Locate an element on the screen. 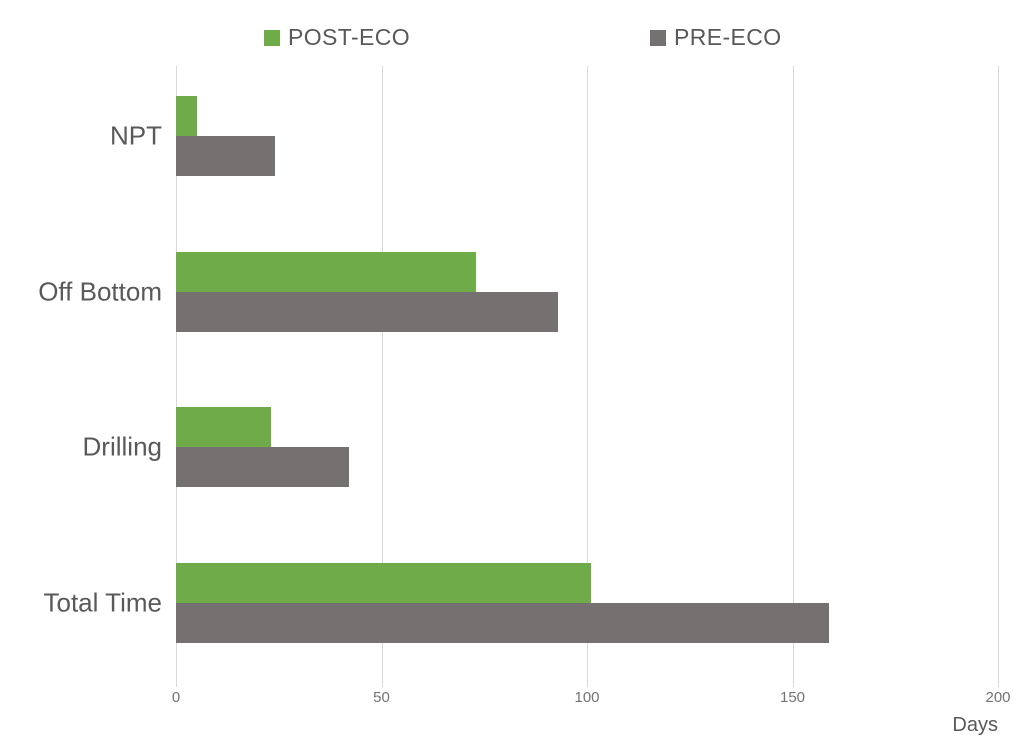 This screenshot has height=753, width=1024. x-axis-tick-labels: 0 50 100 150 200 is located at coordinates (591, 699).